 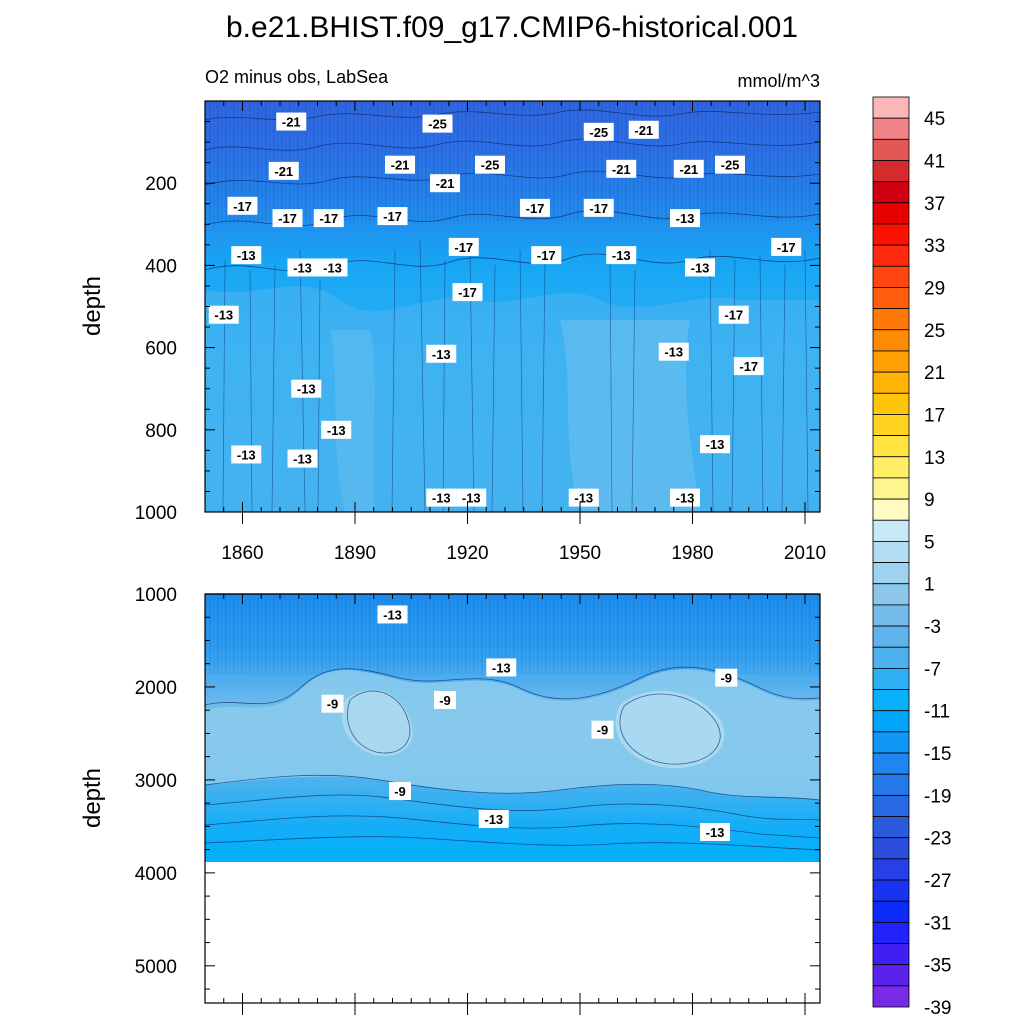 I want to click on colorbar-label: 29, so click(x=934, y=288).